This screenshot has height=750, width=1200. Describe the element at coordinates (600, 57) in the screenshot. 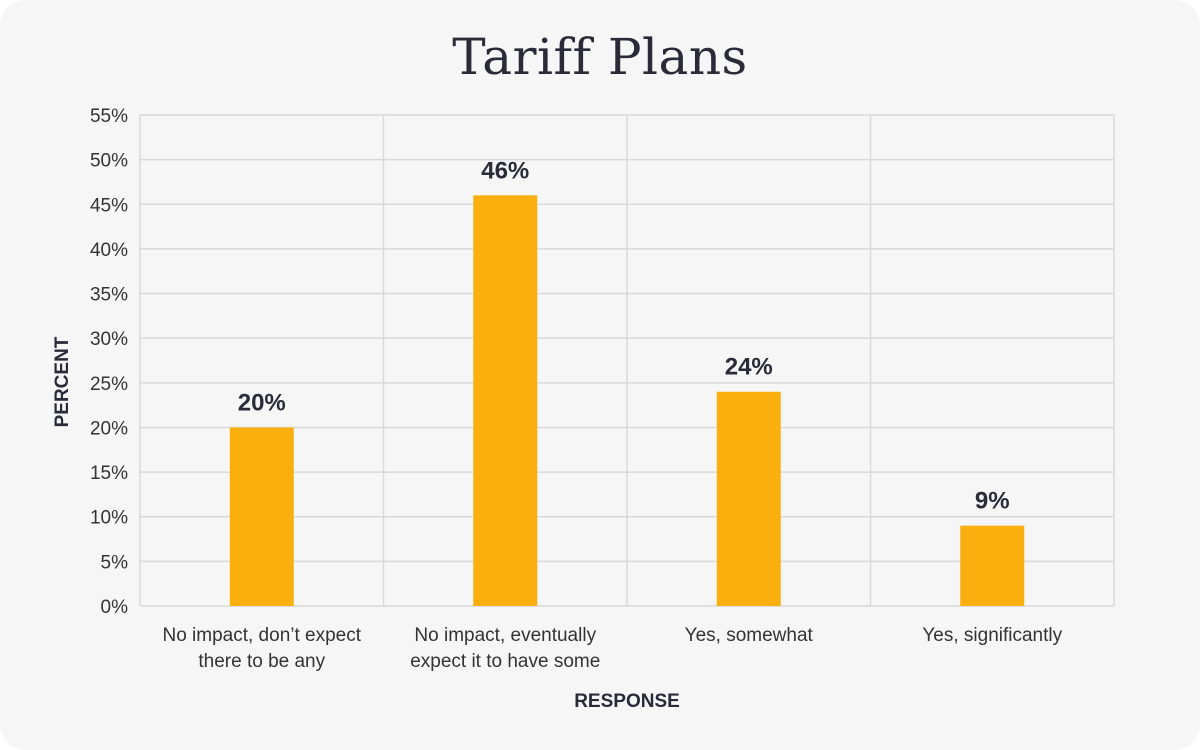

I see `chart-title: Tariff Plans` at that location.